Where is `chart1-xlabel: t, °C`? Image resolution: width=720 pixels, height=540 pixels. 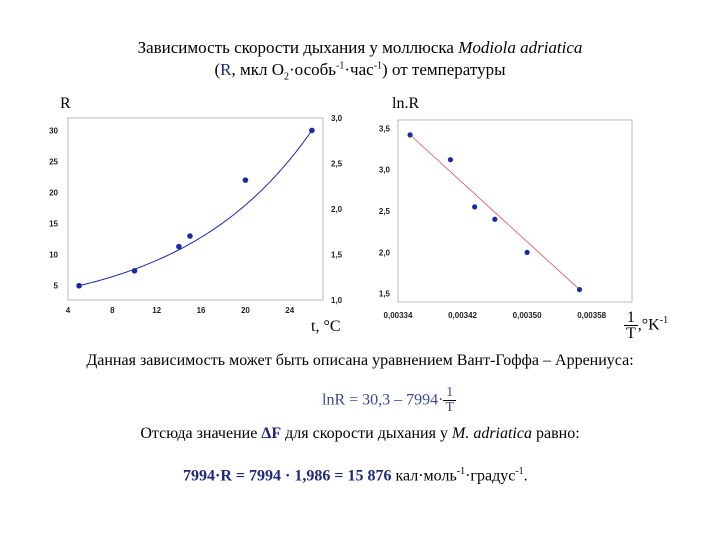 chart1-xlabel: t, °C is located at coordinates (326, 326).